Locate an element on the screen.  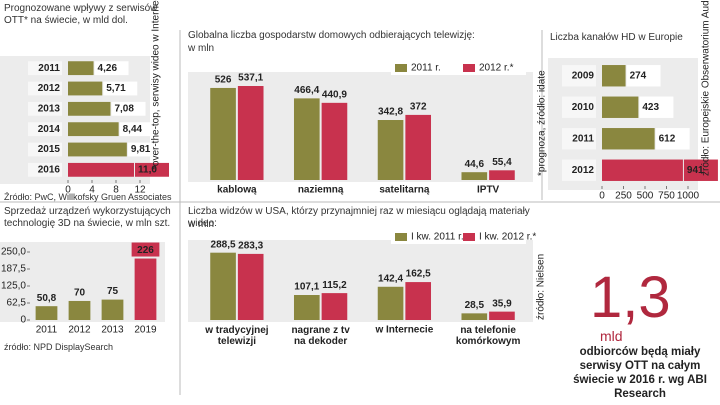
source: Źródło: PwC, Willkofsky Gruen Associates is located at coordinates (88, 197).